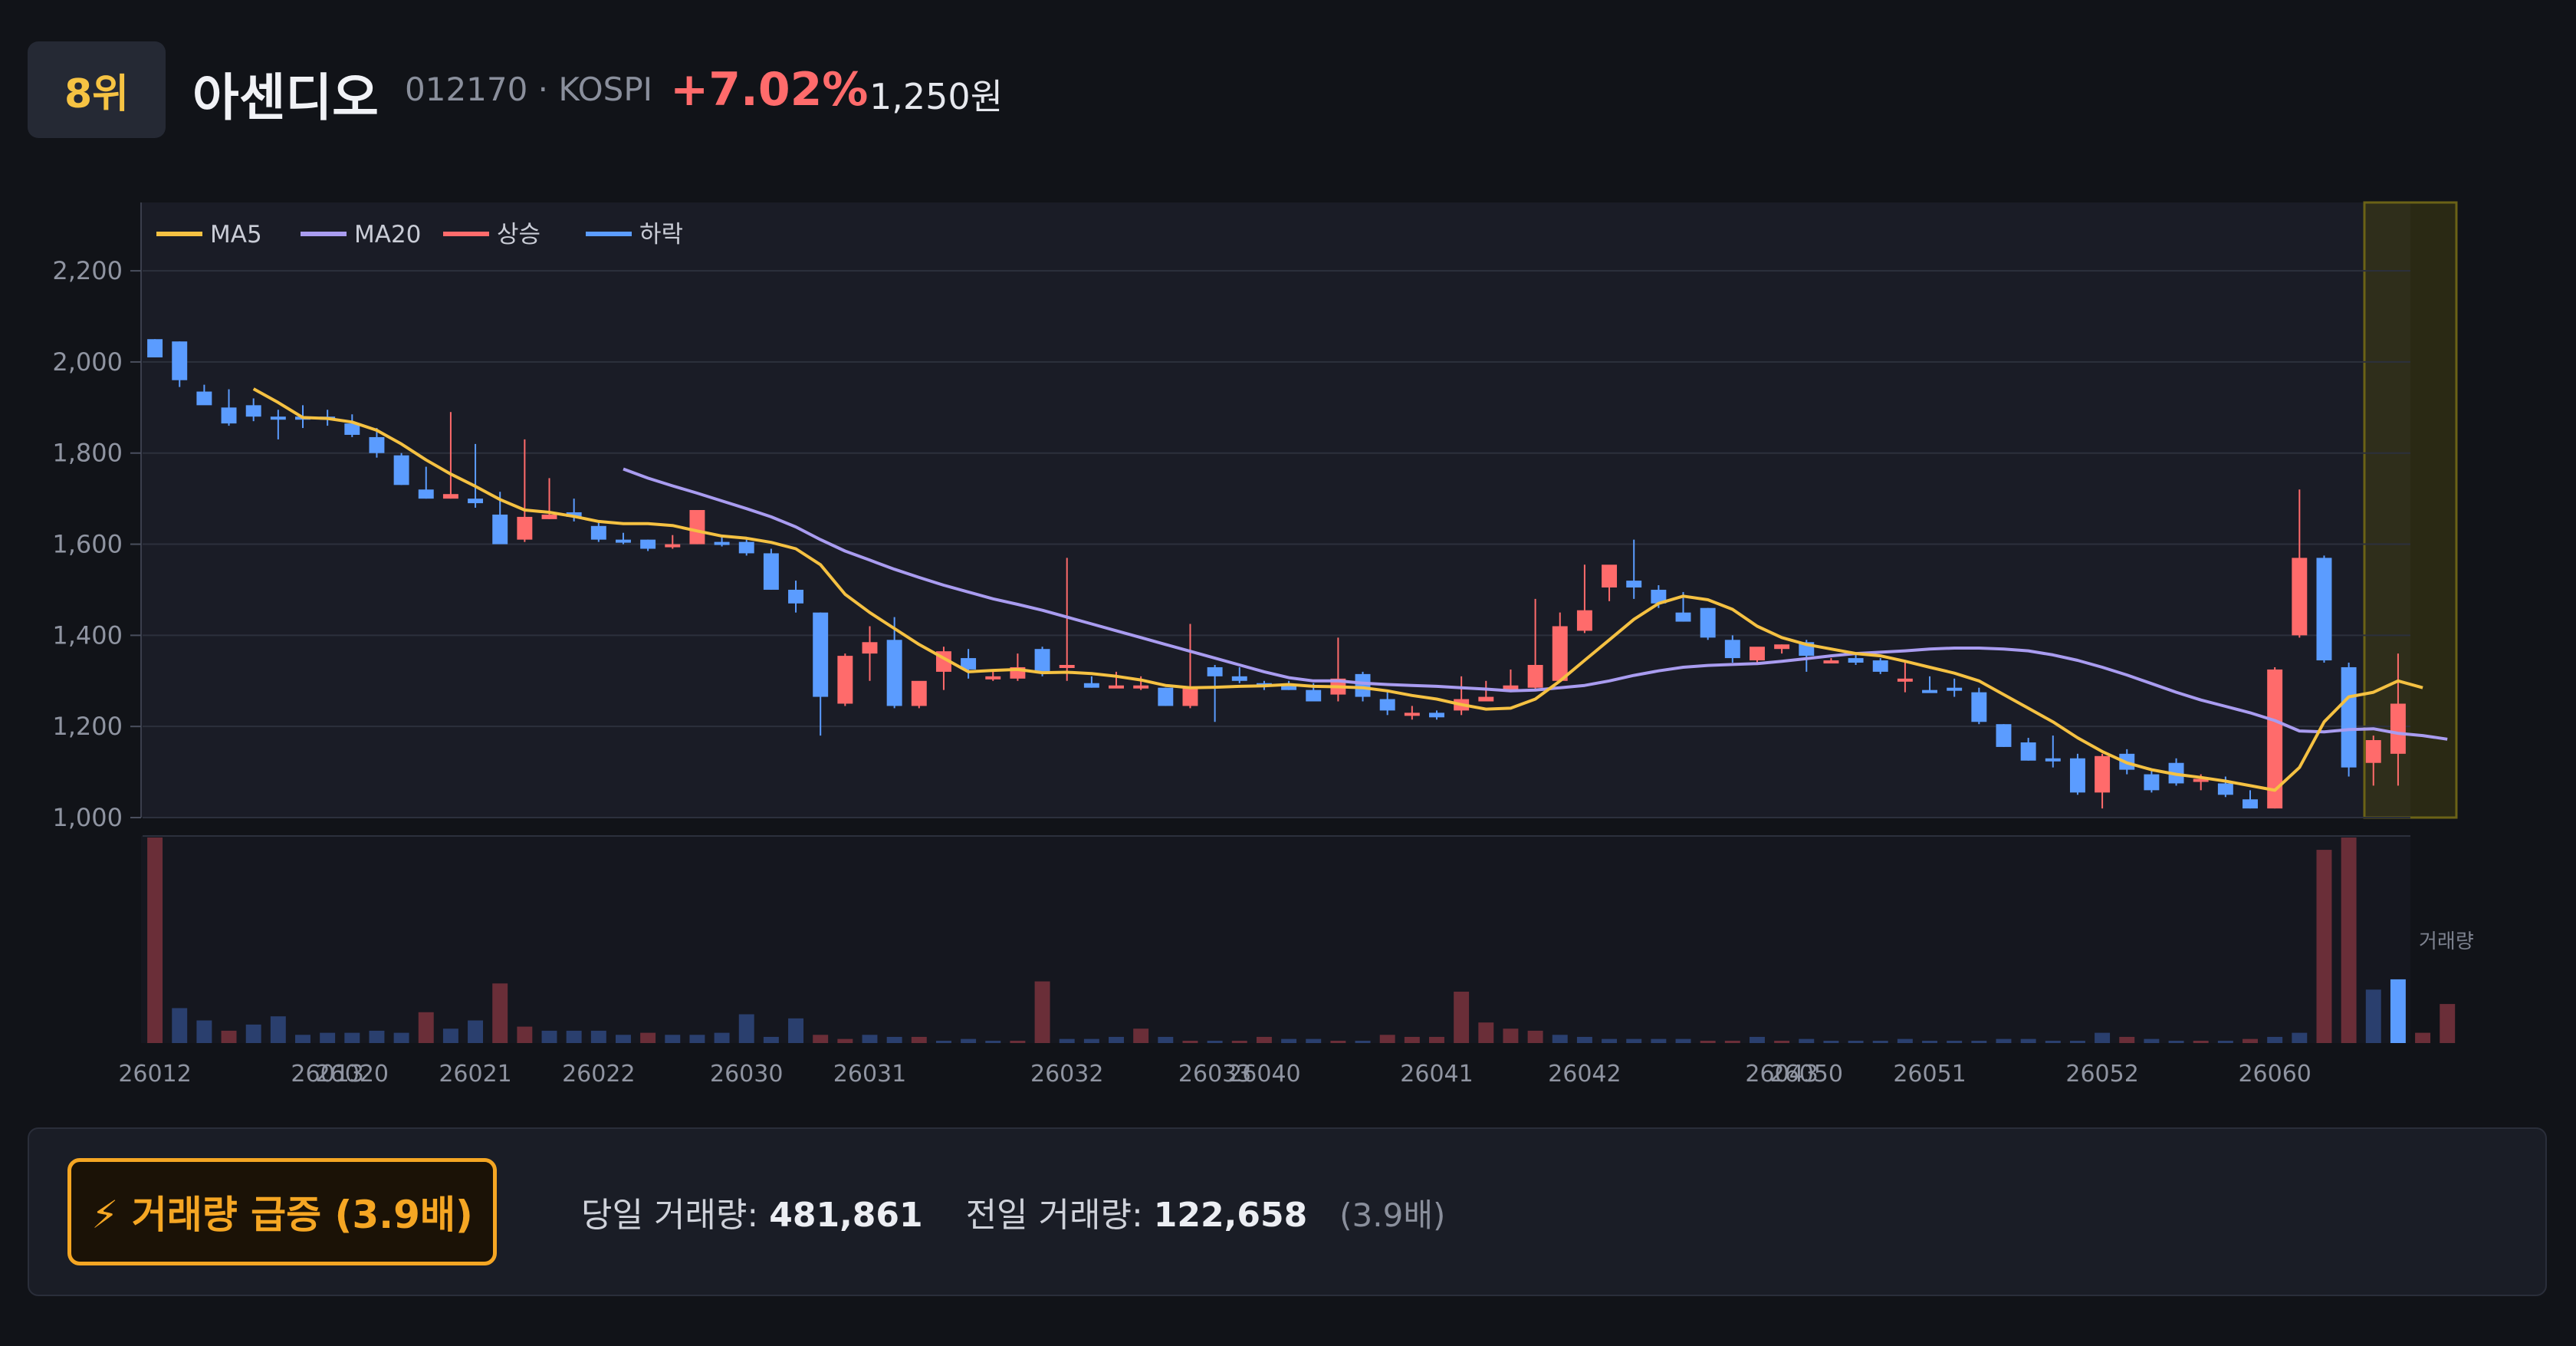 Image resolution: width=2576 pixels, height=1346 pixels. I want to click on x-tick-label: 26051, so click(1929, 1074).